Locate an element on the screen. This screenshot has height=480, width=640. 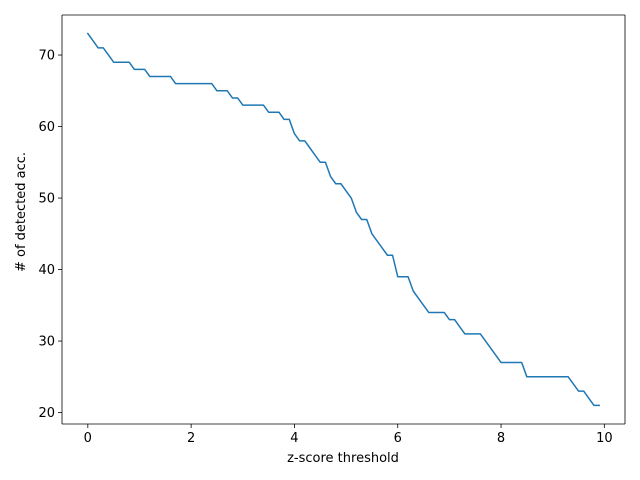
y-tick-label: 30 is located at coordinates (46, 342).